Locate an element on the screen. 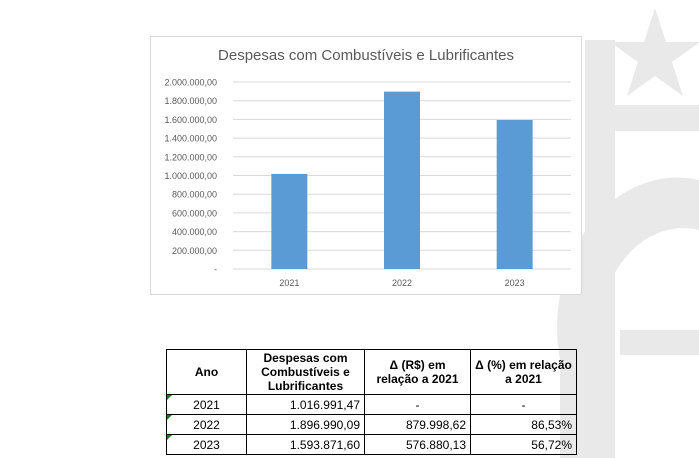  header-delta-percent: Δ (%) em relação a 2021 is located at coordinates (523, 372).